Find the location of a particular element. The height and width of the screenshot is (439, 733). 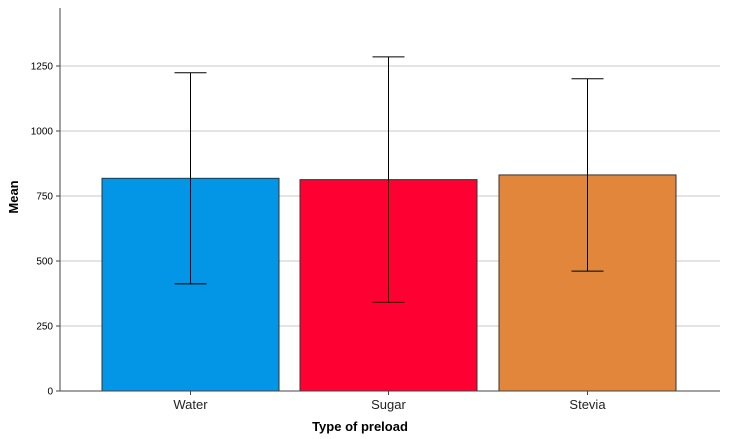

y-tick-label-250: 250 is located at coordinates (44, 327).